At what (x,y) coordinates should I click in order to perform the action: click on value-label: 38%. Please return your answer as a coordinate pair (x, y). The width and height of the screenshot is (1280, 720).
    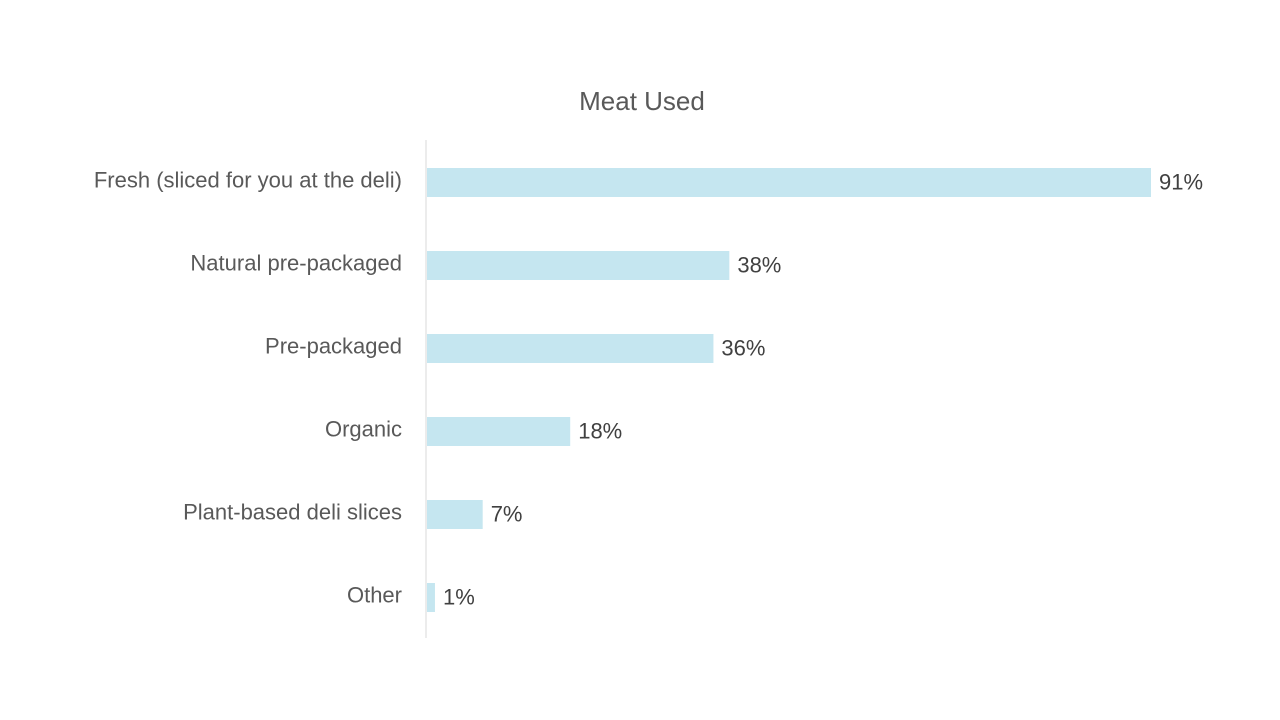
    Looking at the image, I should click on (759, 264).